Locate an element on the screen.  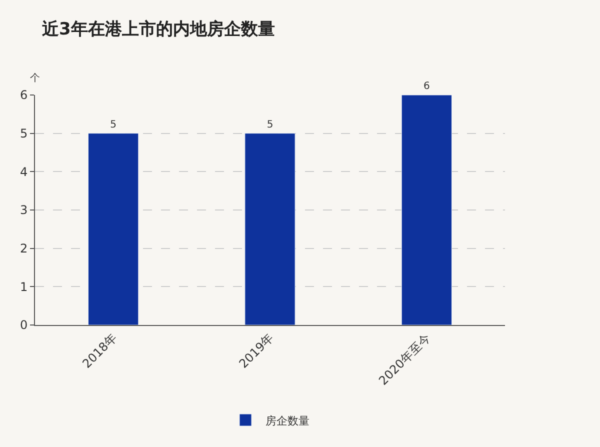
y-tick-label: 0 is located at coordinates (24, 325).